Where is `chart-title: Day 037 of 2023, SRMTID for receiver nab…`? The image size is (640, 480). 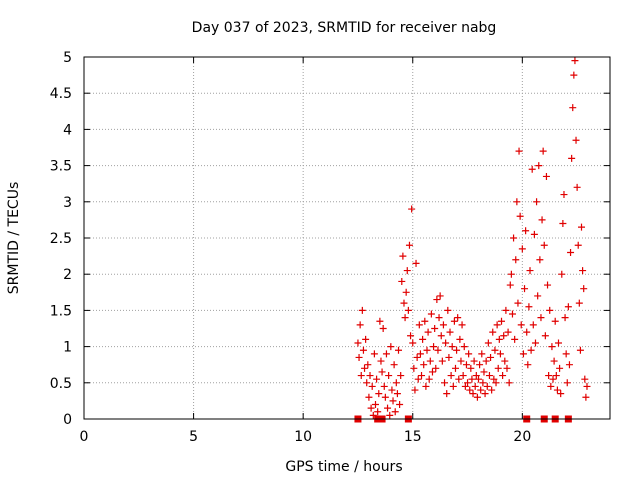 chart-title: Day 037 of 2023, SRMTID for receiver nab… is located at coordinates (344, 28).